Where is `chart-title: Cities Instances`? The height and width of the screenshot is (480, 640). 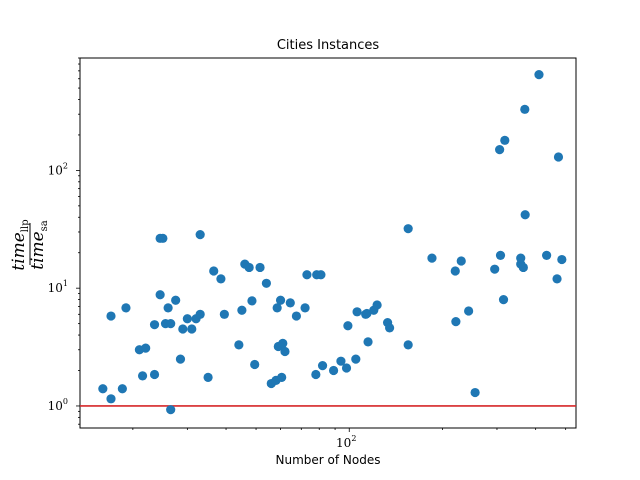
chart-title: Cities Instances is located at coordinates (328, 45).